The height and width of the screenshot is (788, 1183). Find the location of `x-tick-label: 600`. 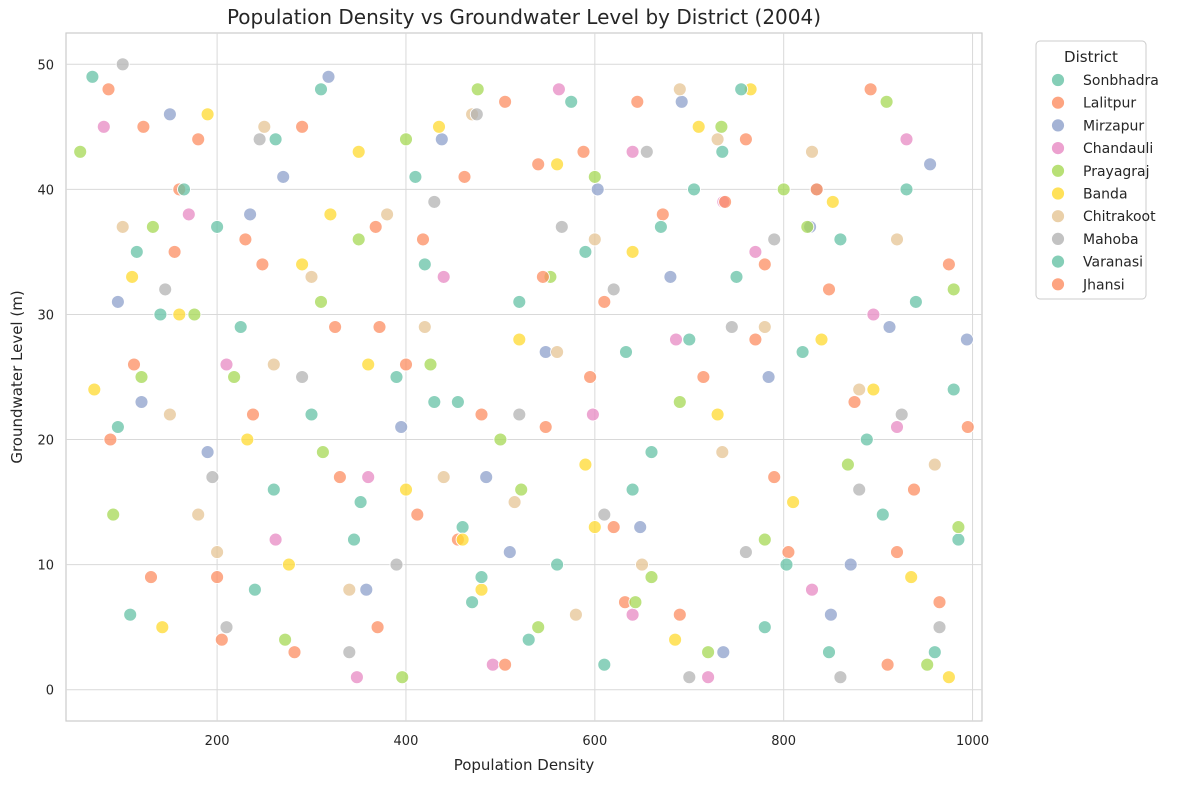

x-tick-label: 600 is located at coordinates (594, 741).